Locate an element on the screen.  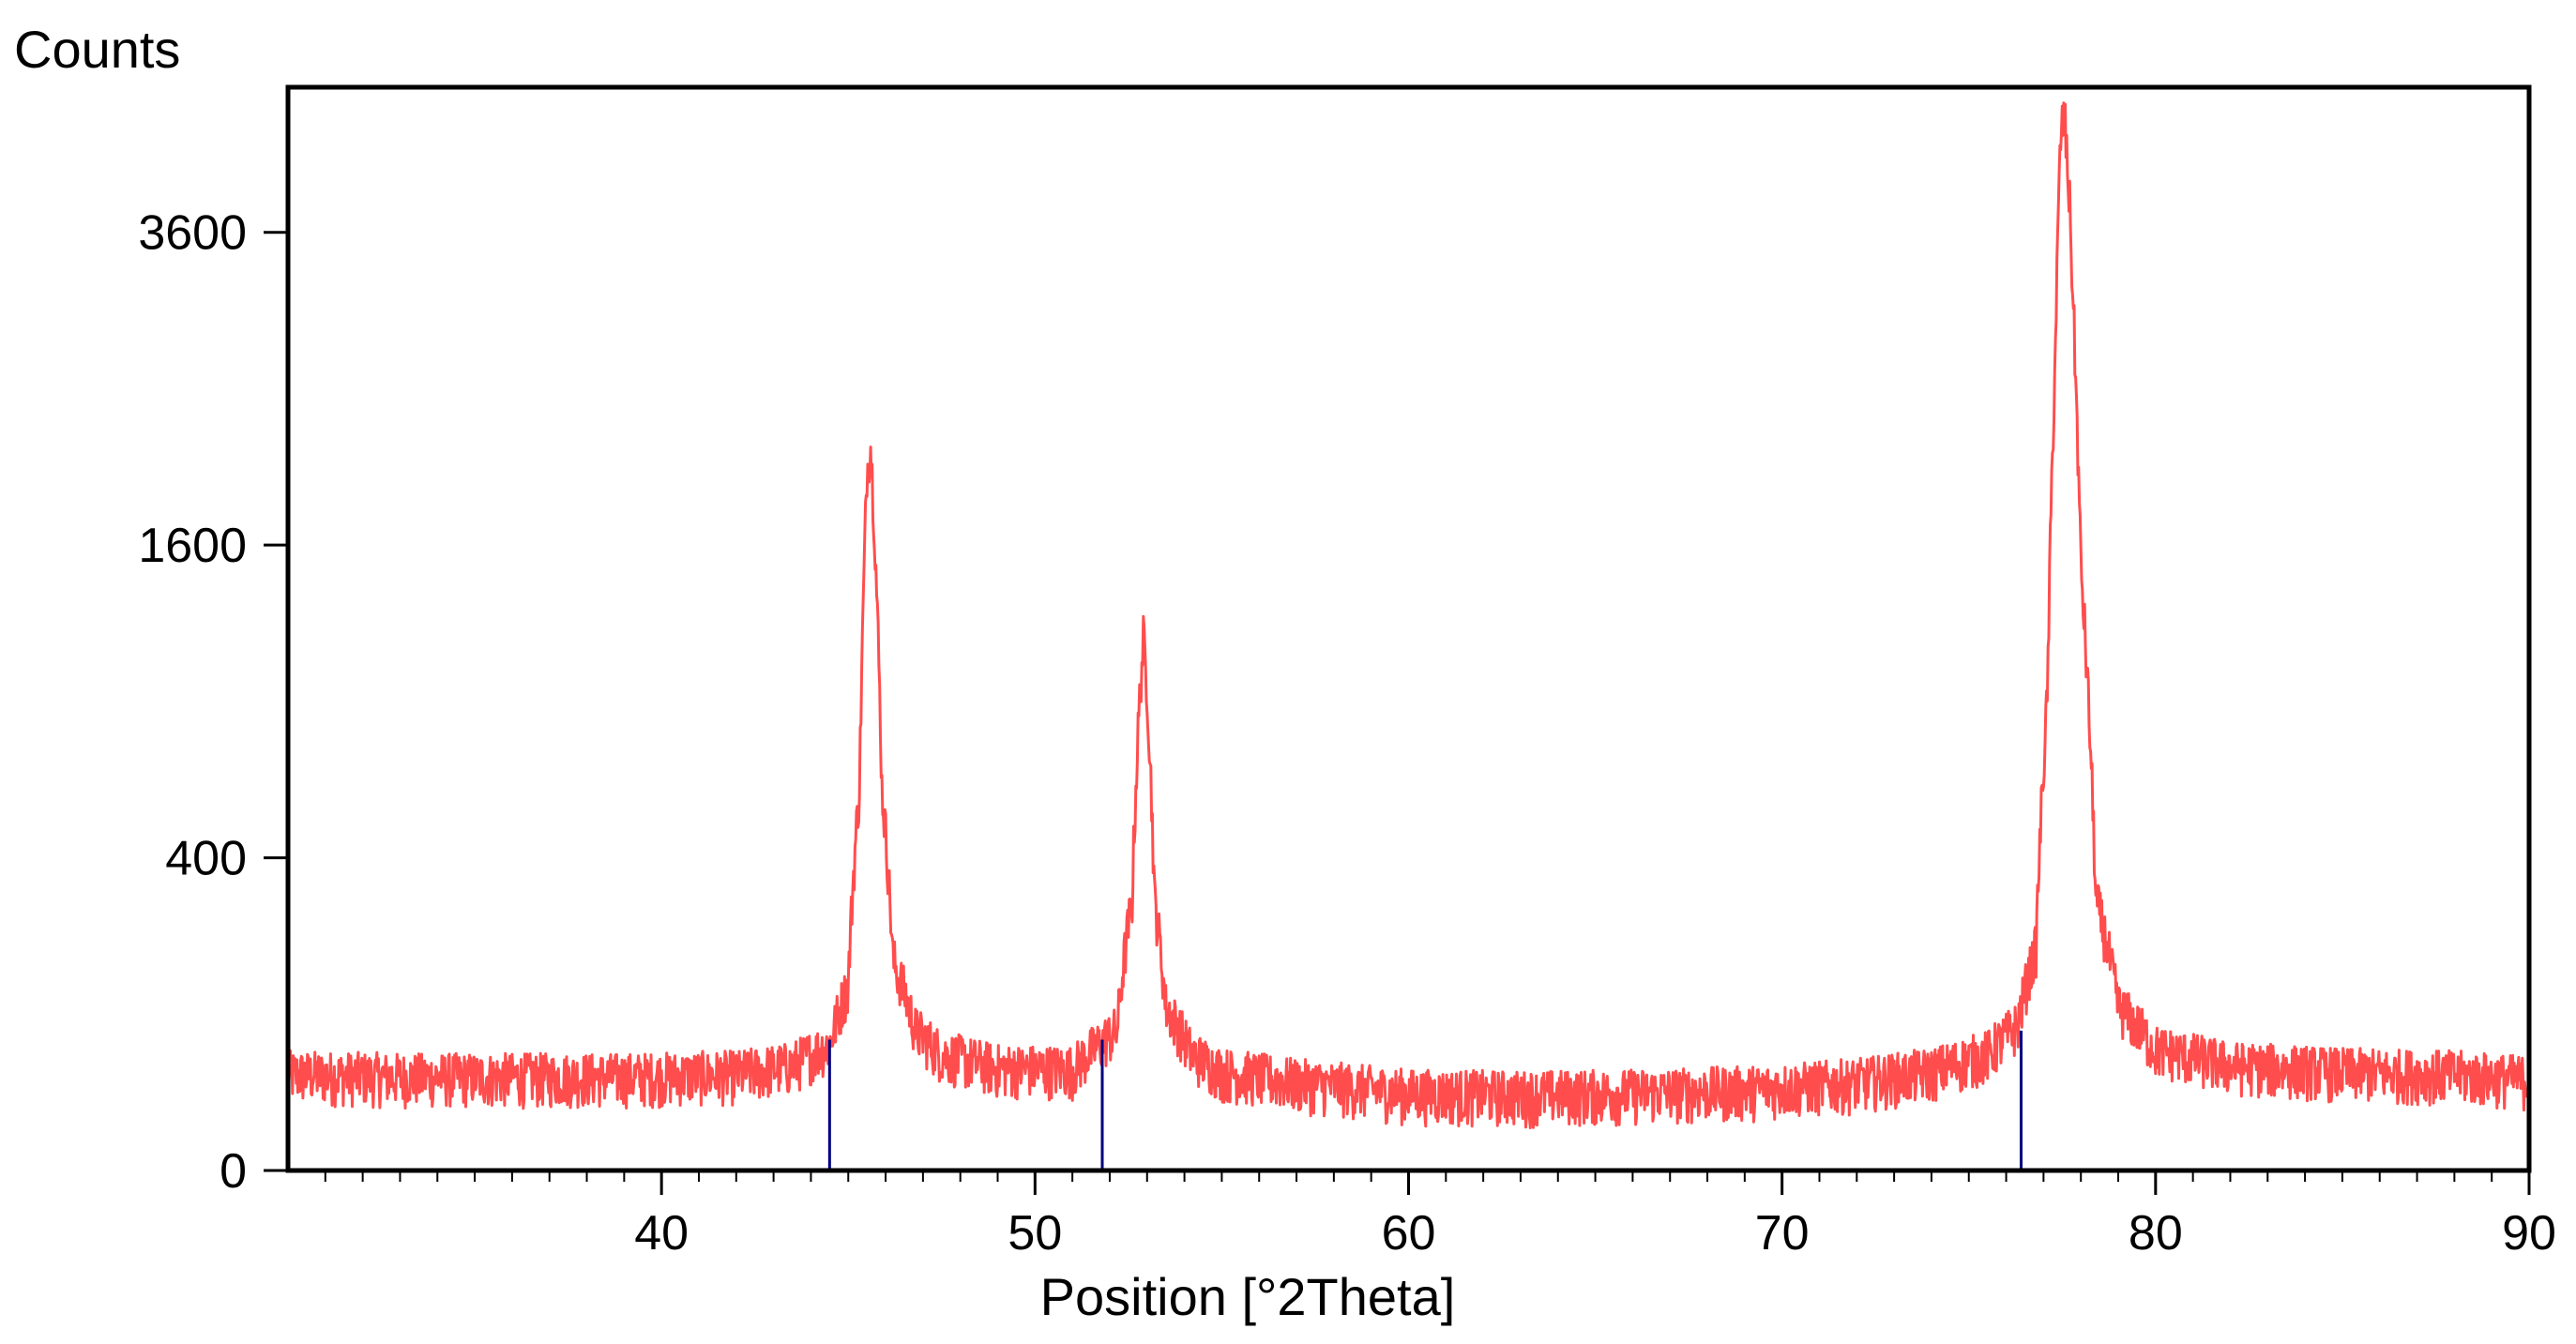
y-ticks is located at coordinates (276, 701).